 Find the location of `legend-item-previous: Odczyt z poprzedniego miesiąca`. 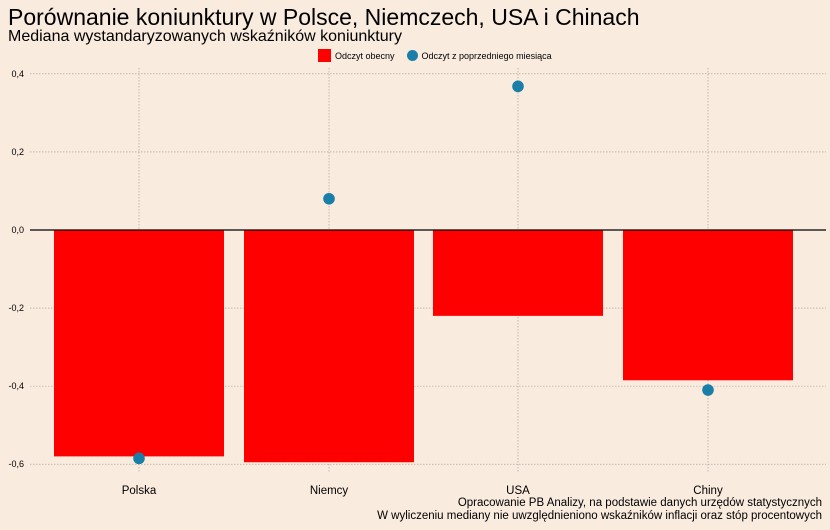

legend-item-previous: Odczyt z poprzedniego miesiąca is located at coordinates (479, 55).